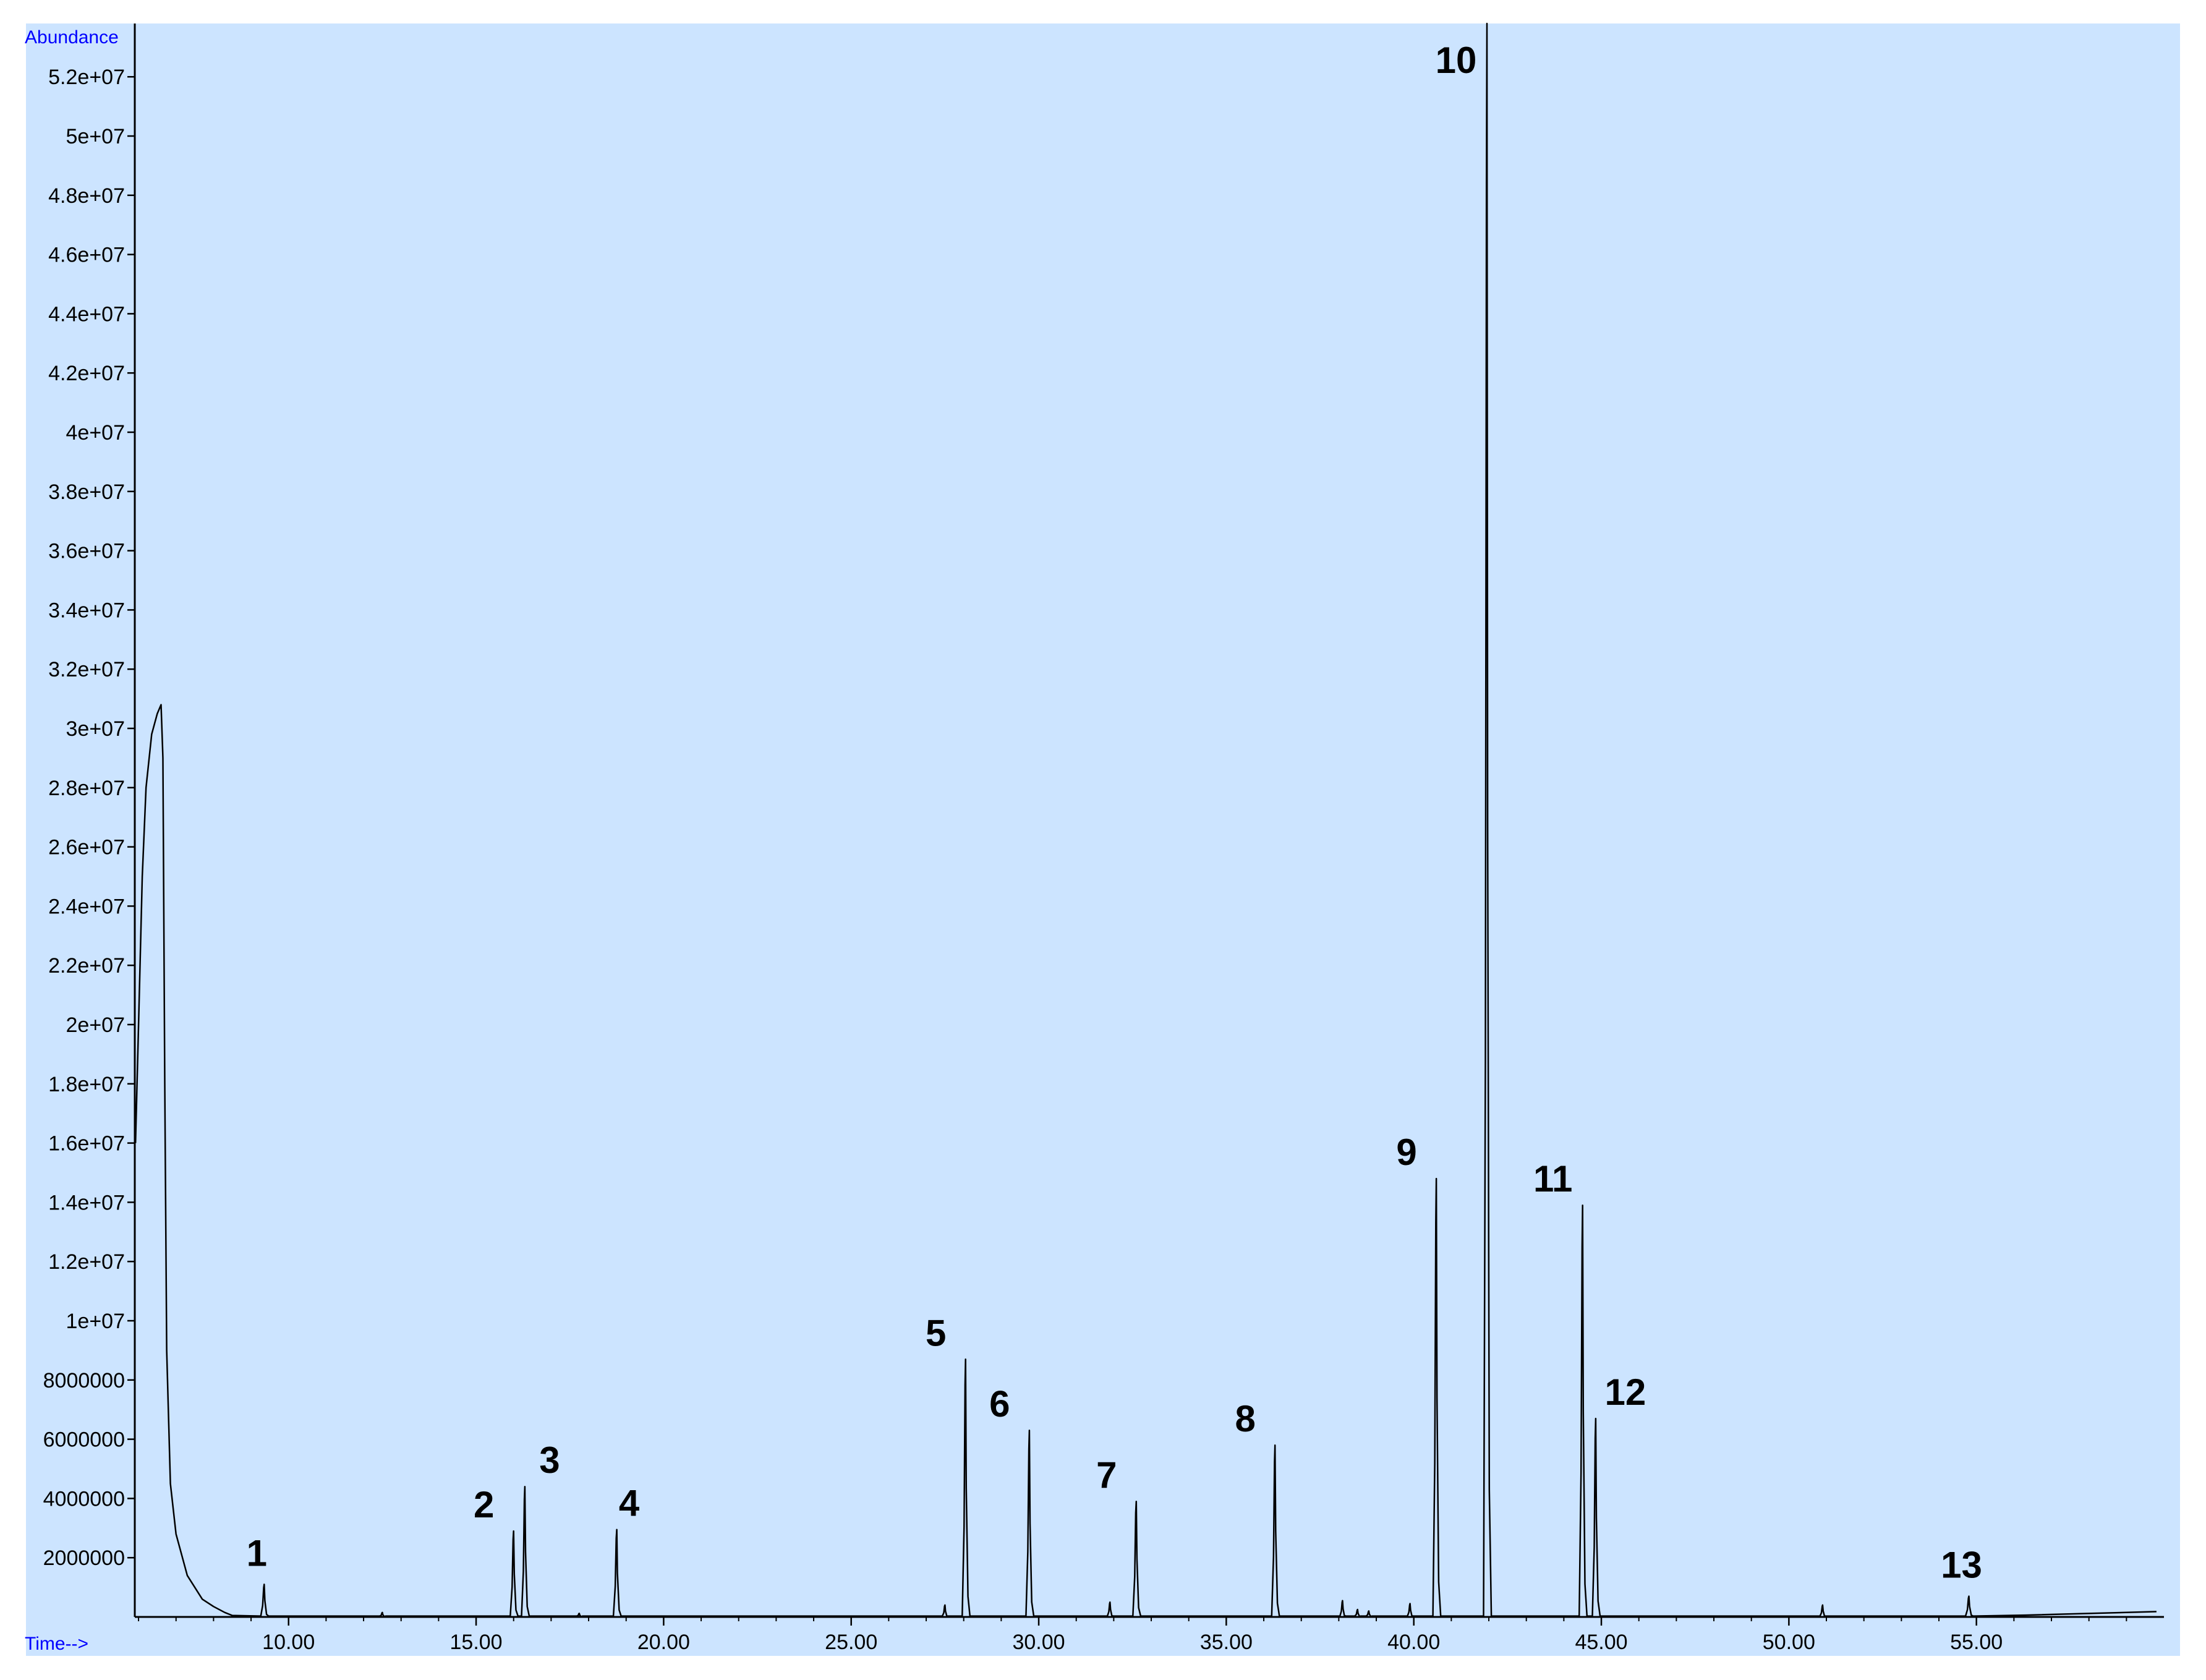 The width and height of the screenshot is (2206, 1680). I want to click on peak-label-12: 12, so click(1625, 1392).